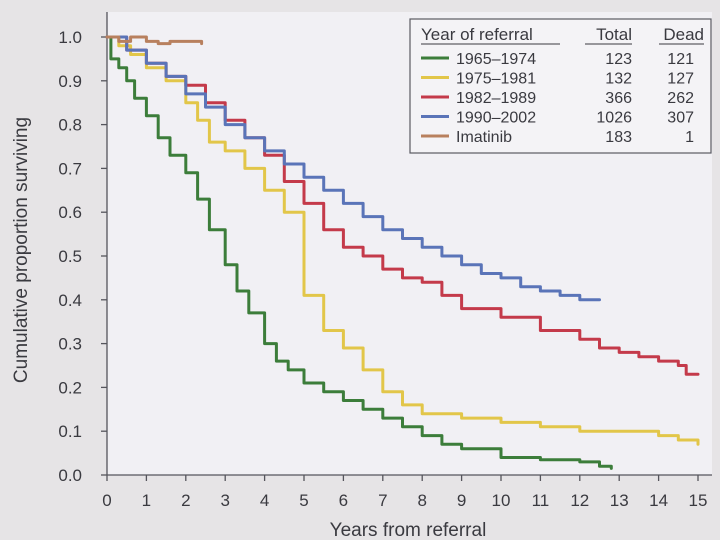 This screenshot has width=720, height=540. I want to click on legend-total: 183, so click(618, 137).